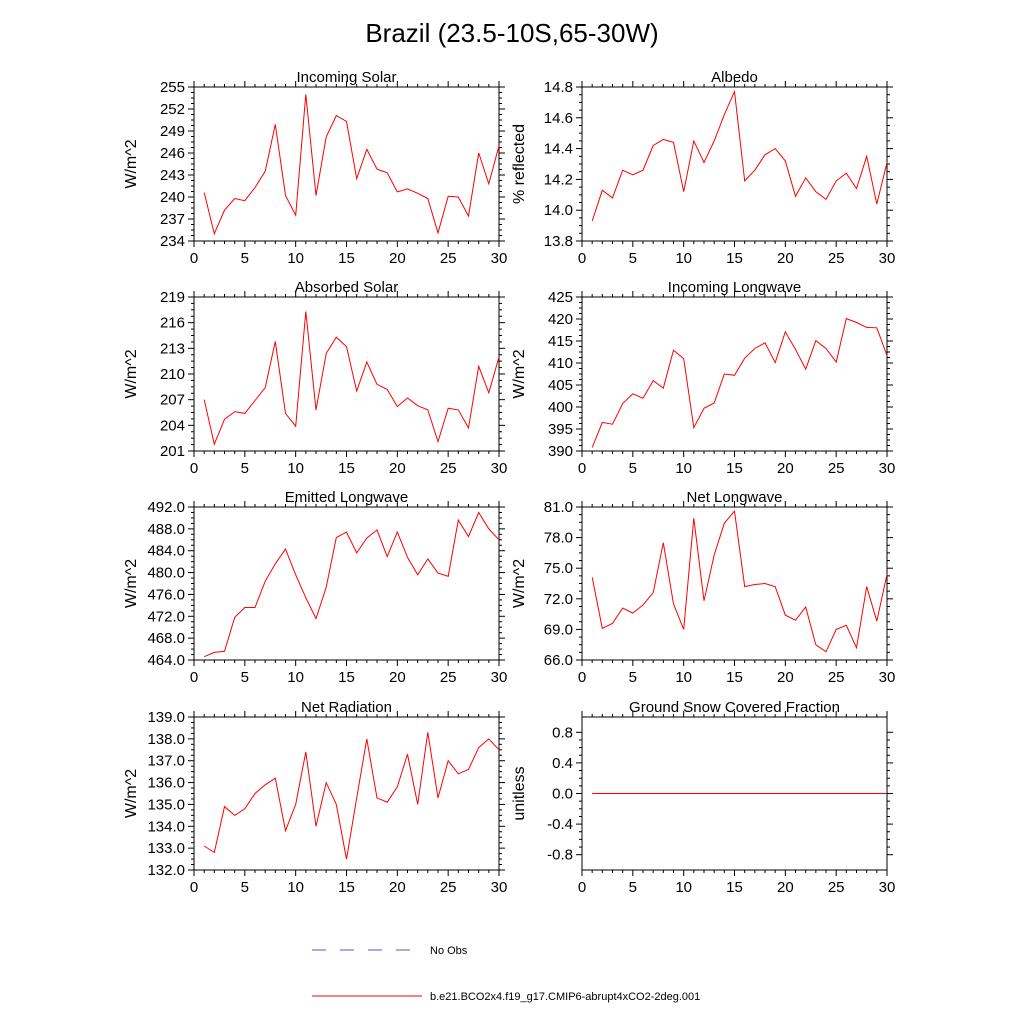 The width and height of the screenshot is (1024, 1024). I want to click on ground-snow-covered-fraction-ytick-label: -0.8, so click(560, 855).